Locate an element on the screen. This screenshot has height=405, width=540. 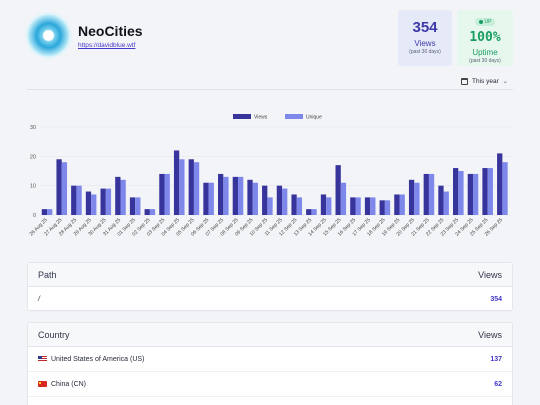
site-url-link: https://davidblue.wtf is located at coordinates (107, 45).